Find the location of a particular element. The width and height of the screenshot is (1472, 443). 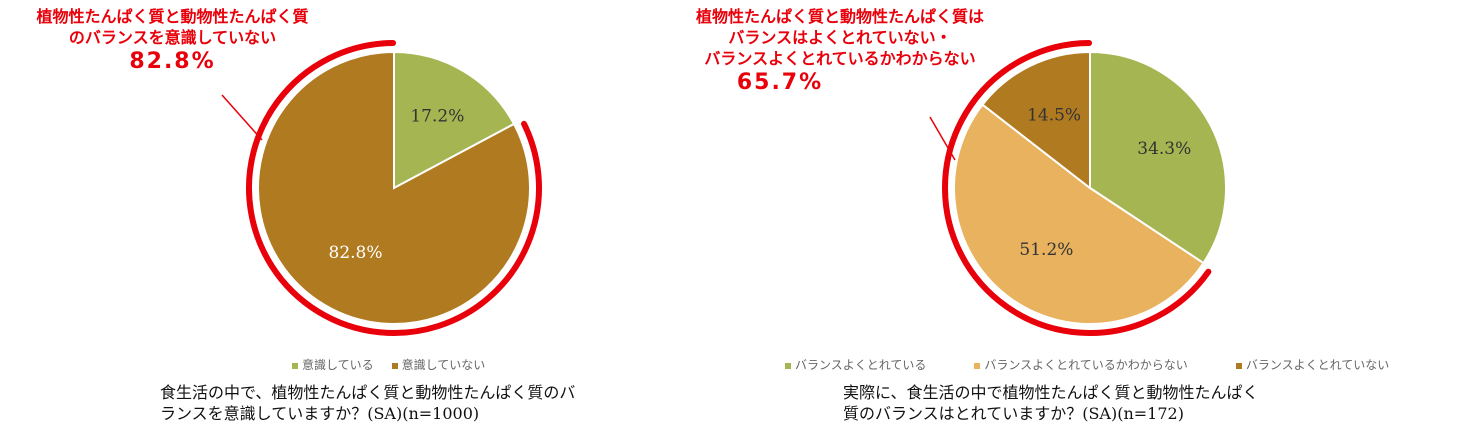

data-label: 17.2% is located at coordinates (437, 117).